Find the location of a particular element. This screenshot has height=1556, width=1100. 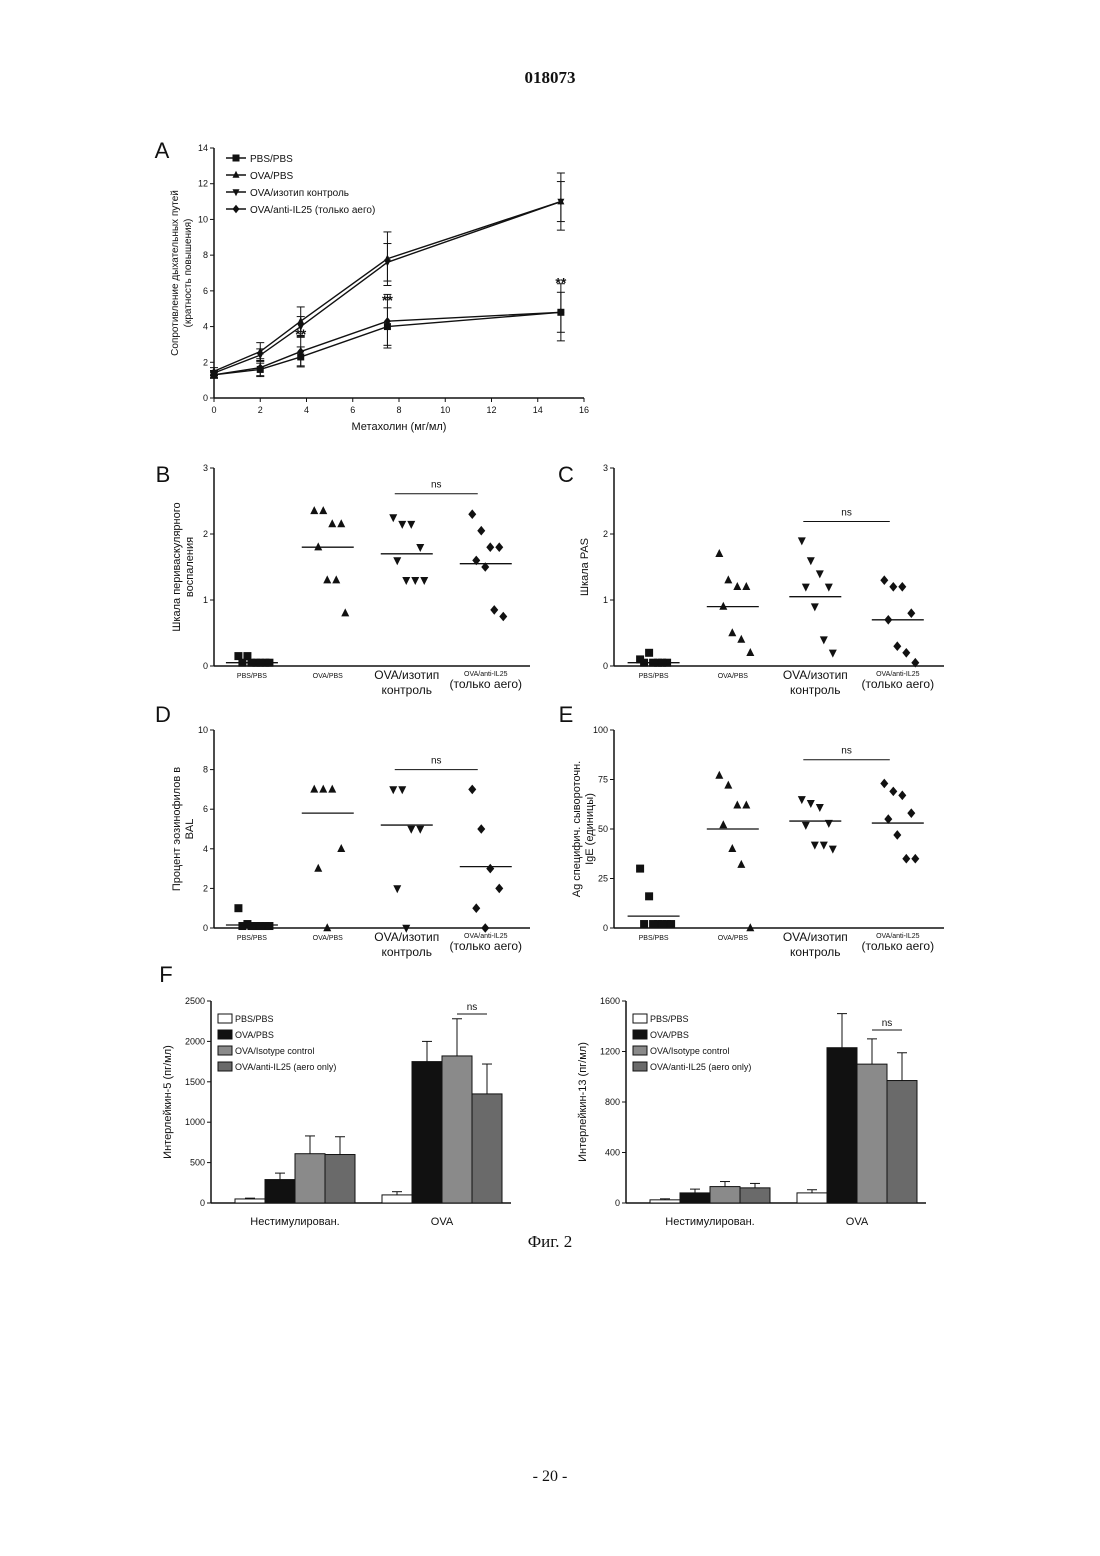

panel-label-b: B is located at coordinates (163, 474).